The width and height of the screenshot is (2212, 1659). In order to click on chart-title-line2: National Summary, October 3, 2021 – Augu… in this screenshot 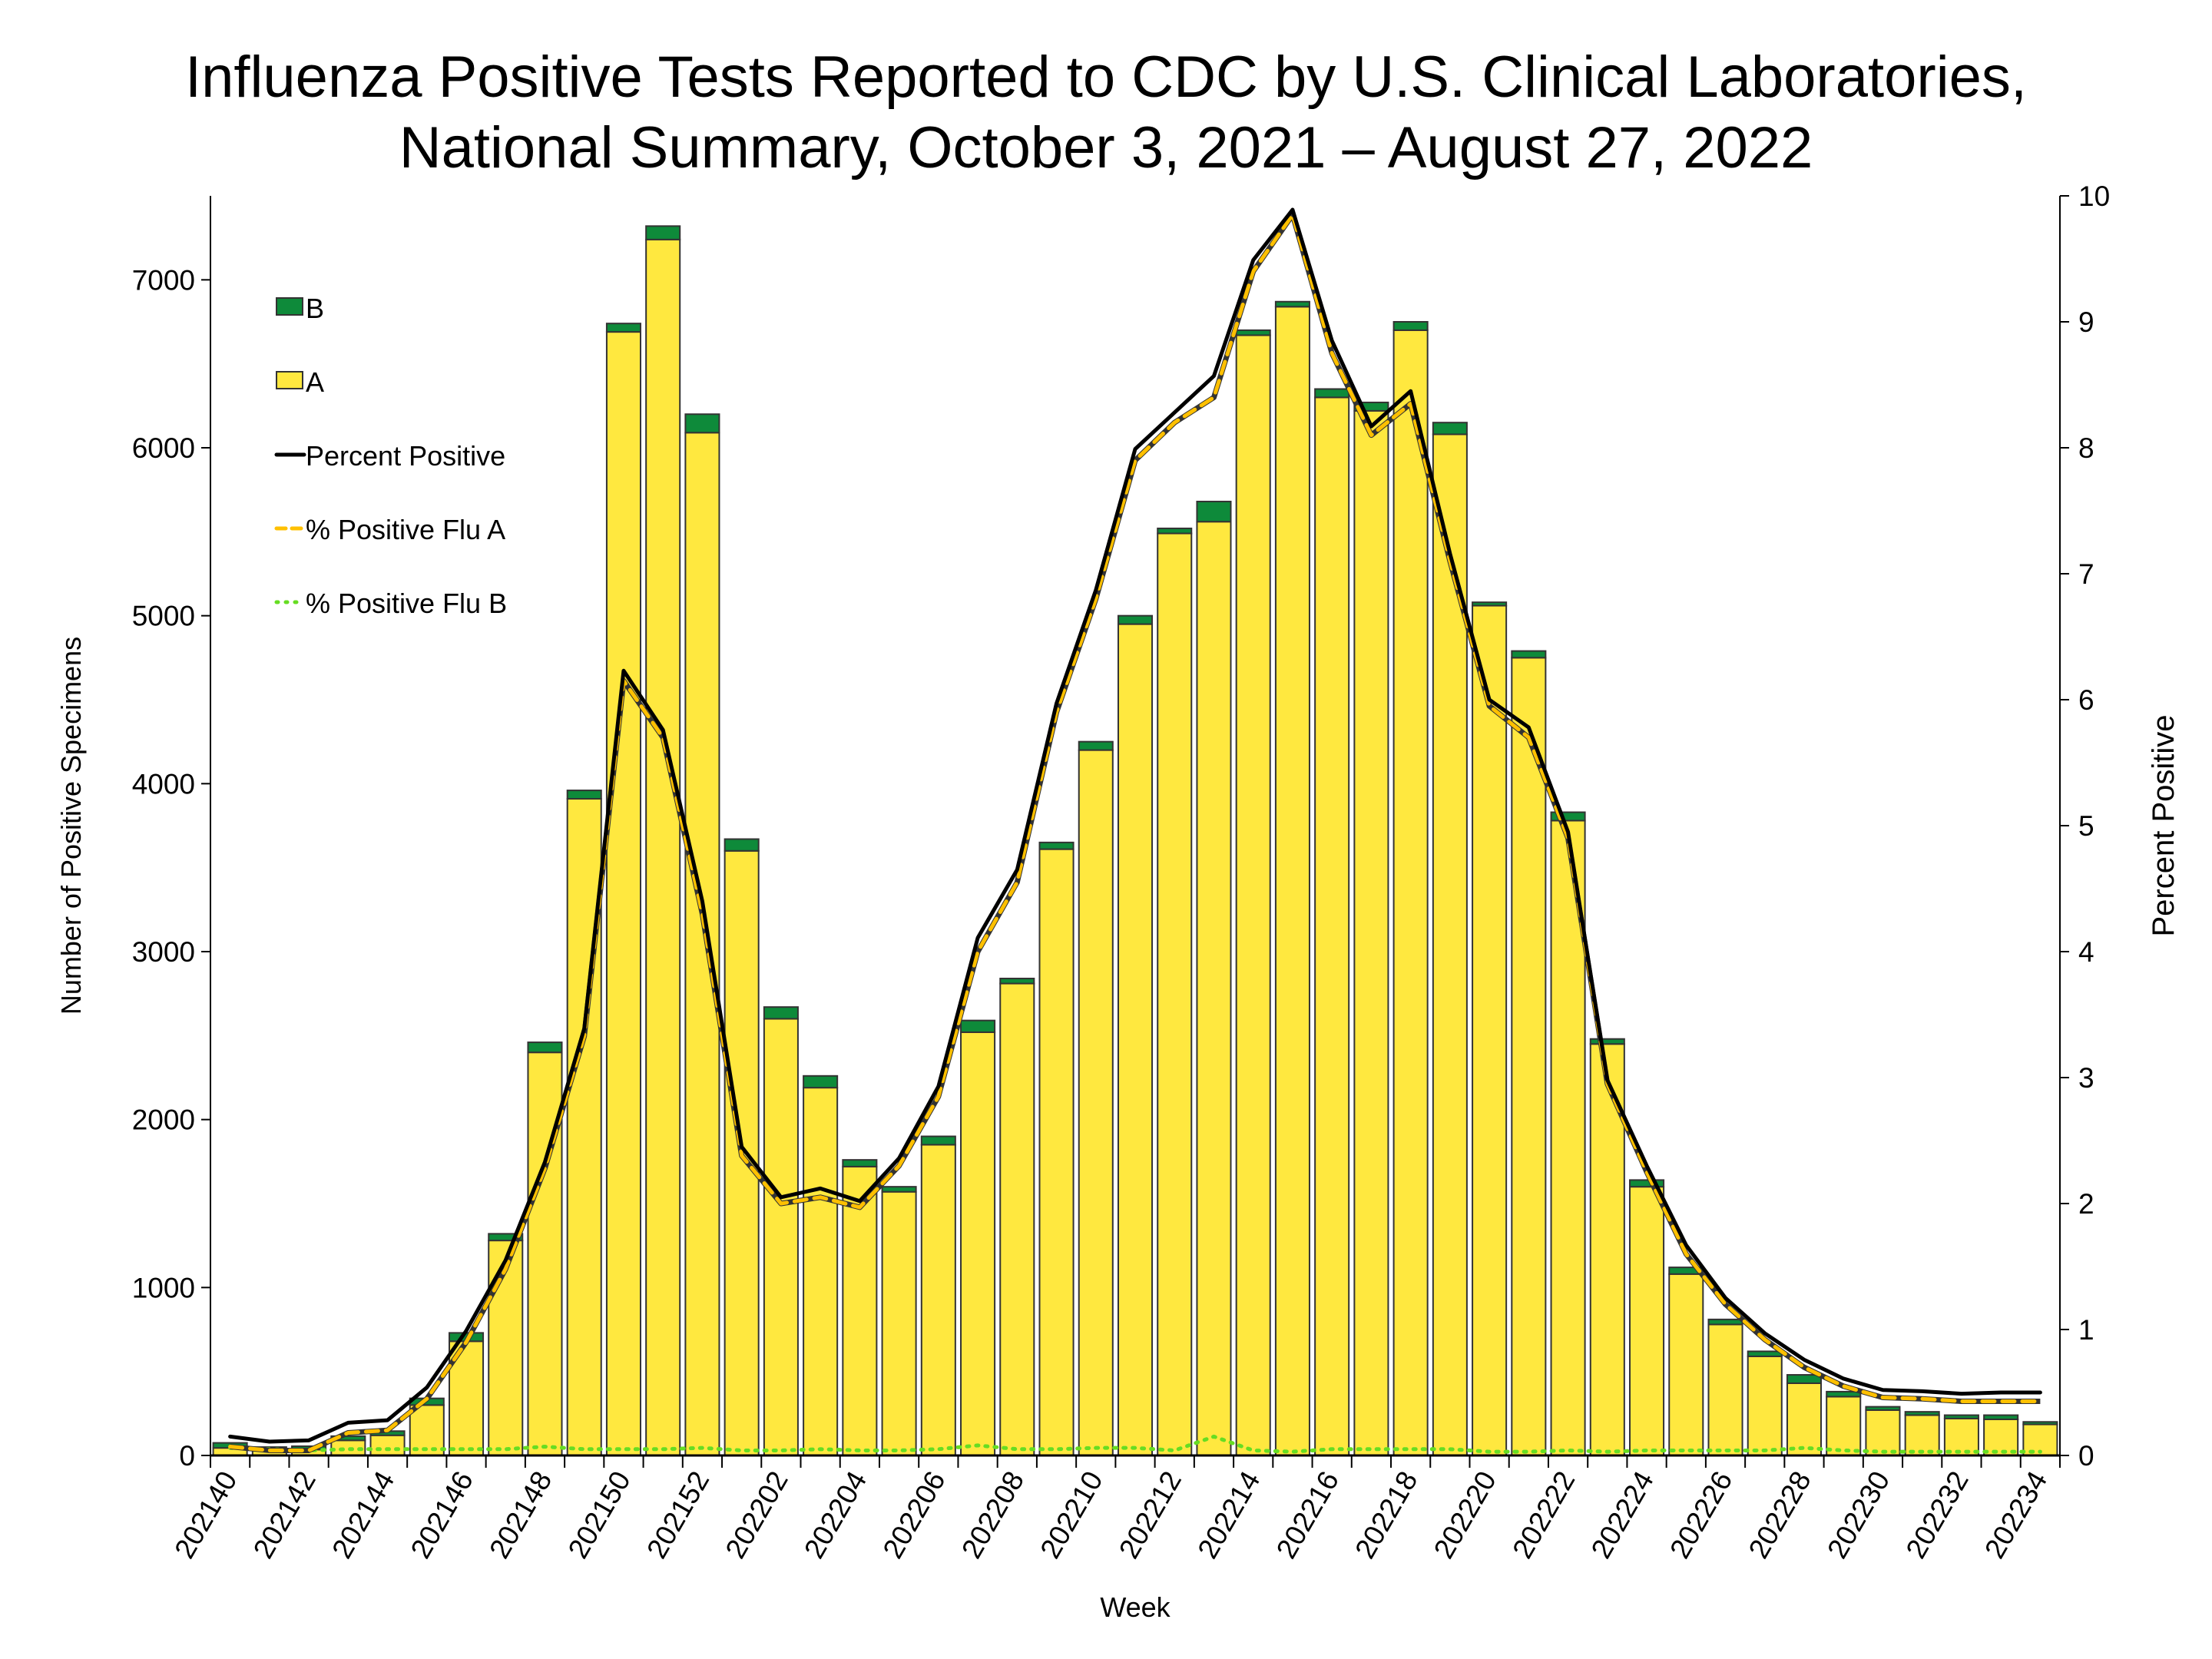, I will do `click(1106, 147)`.